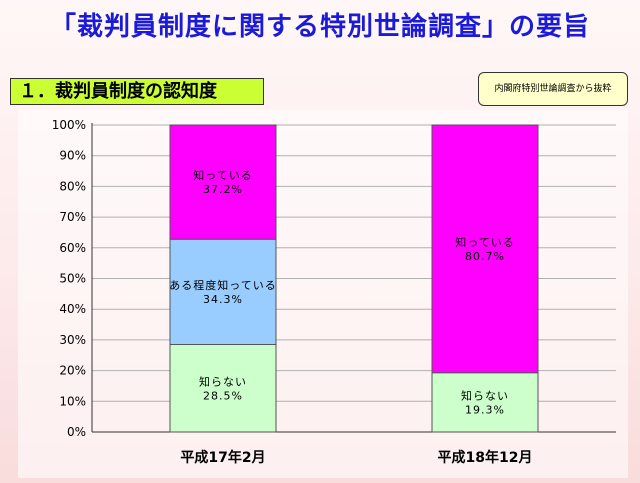 Image resolution: width=640 pixels, height=483 pixels. I want to click on y-tick-label: 60%, so click(72, 248).